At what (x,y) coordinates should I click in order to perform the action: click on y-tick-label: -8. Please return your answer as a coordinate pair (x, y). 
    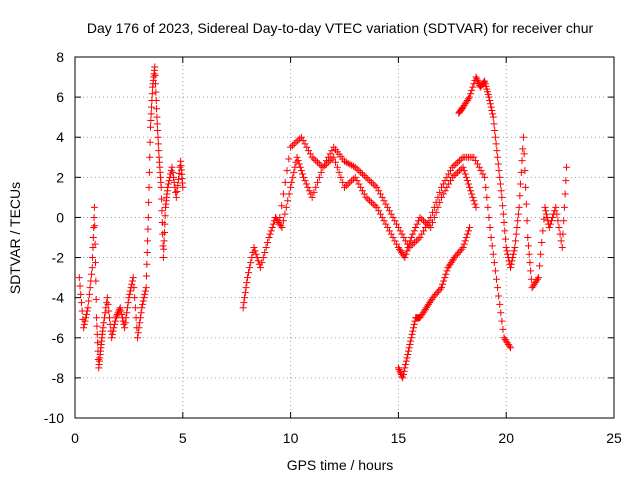
    Looking at the image, I should click on (58, 378).